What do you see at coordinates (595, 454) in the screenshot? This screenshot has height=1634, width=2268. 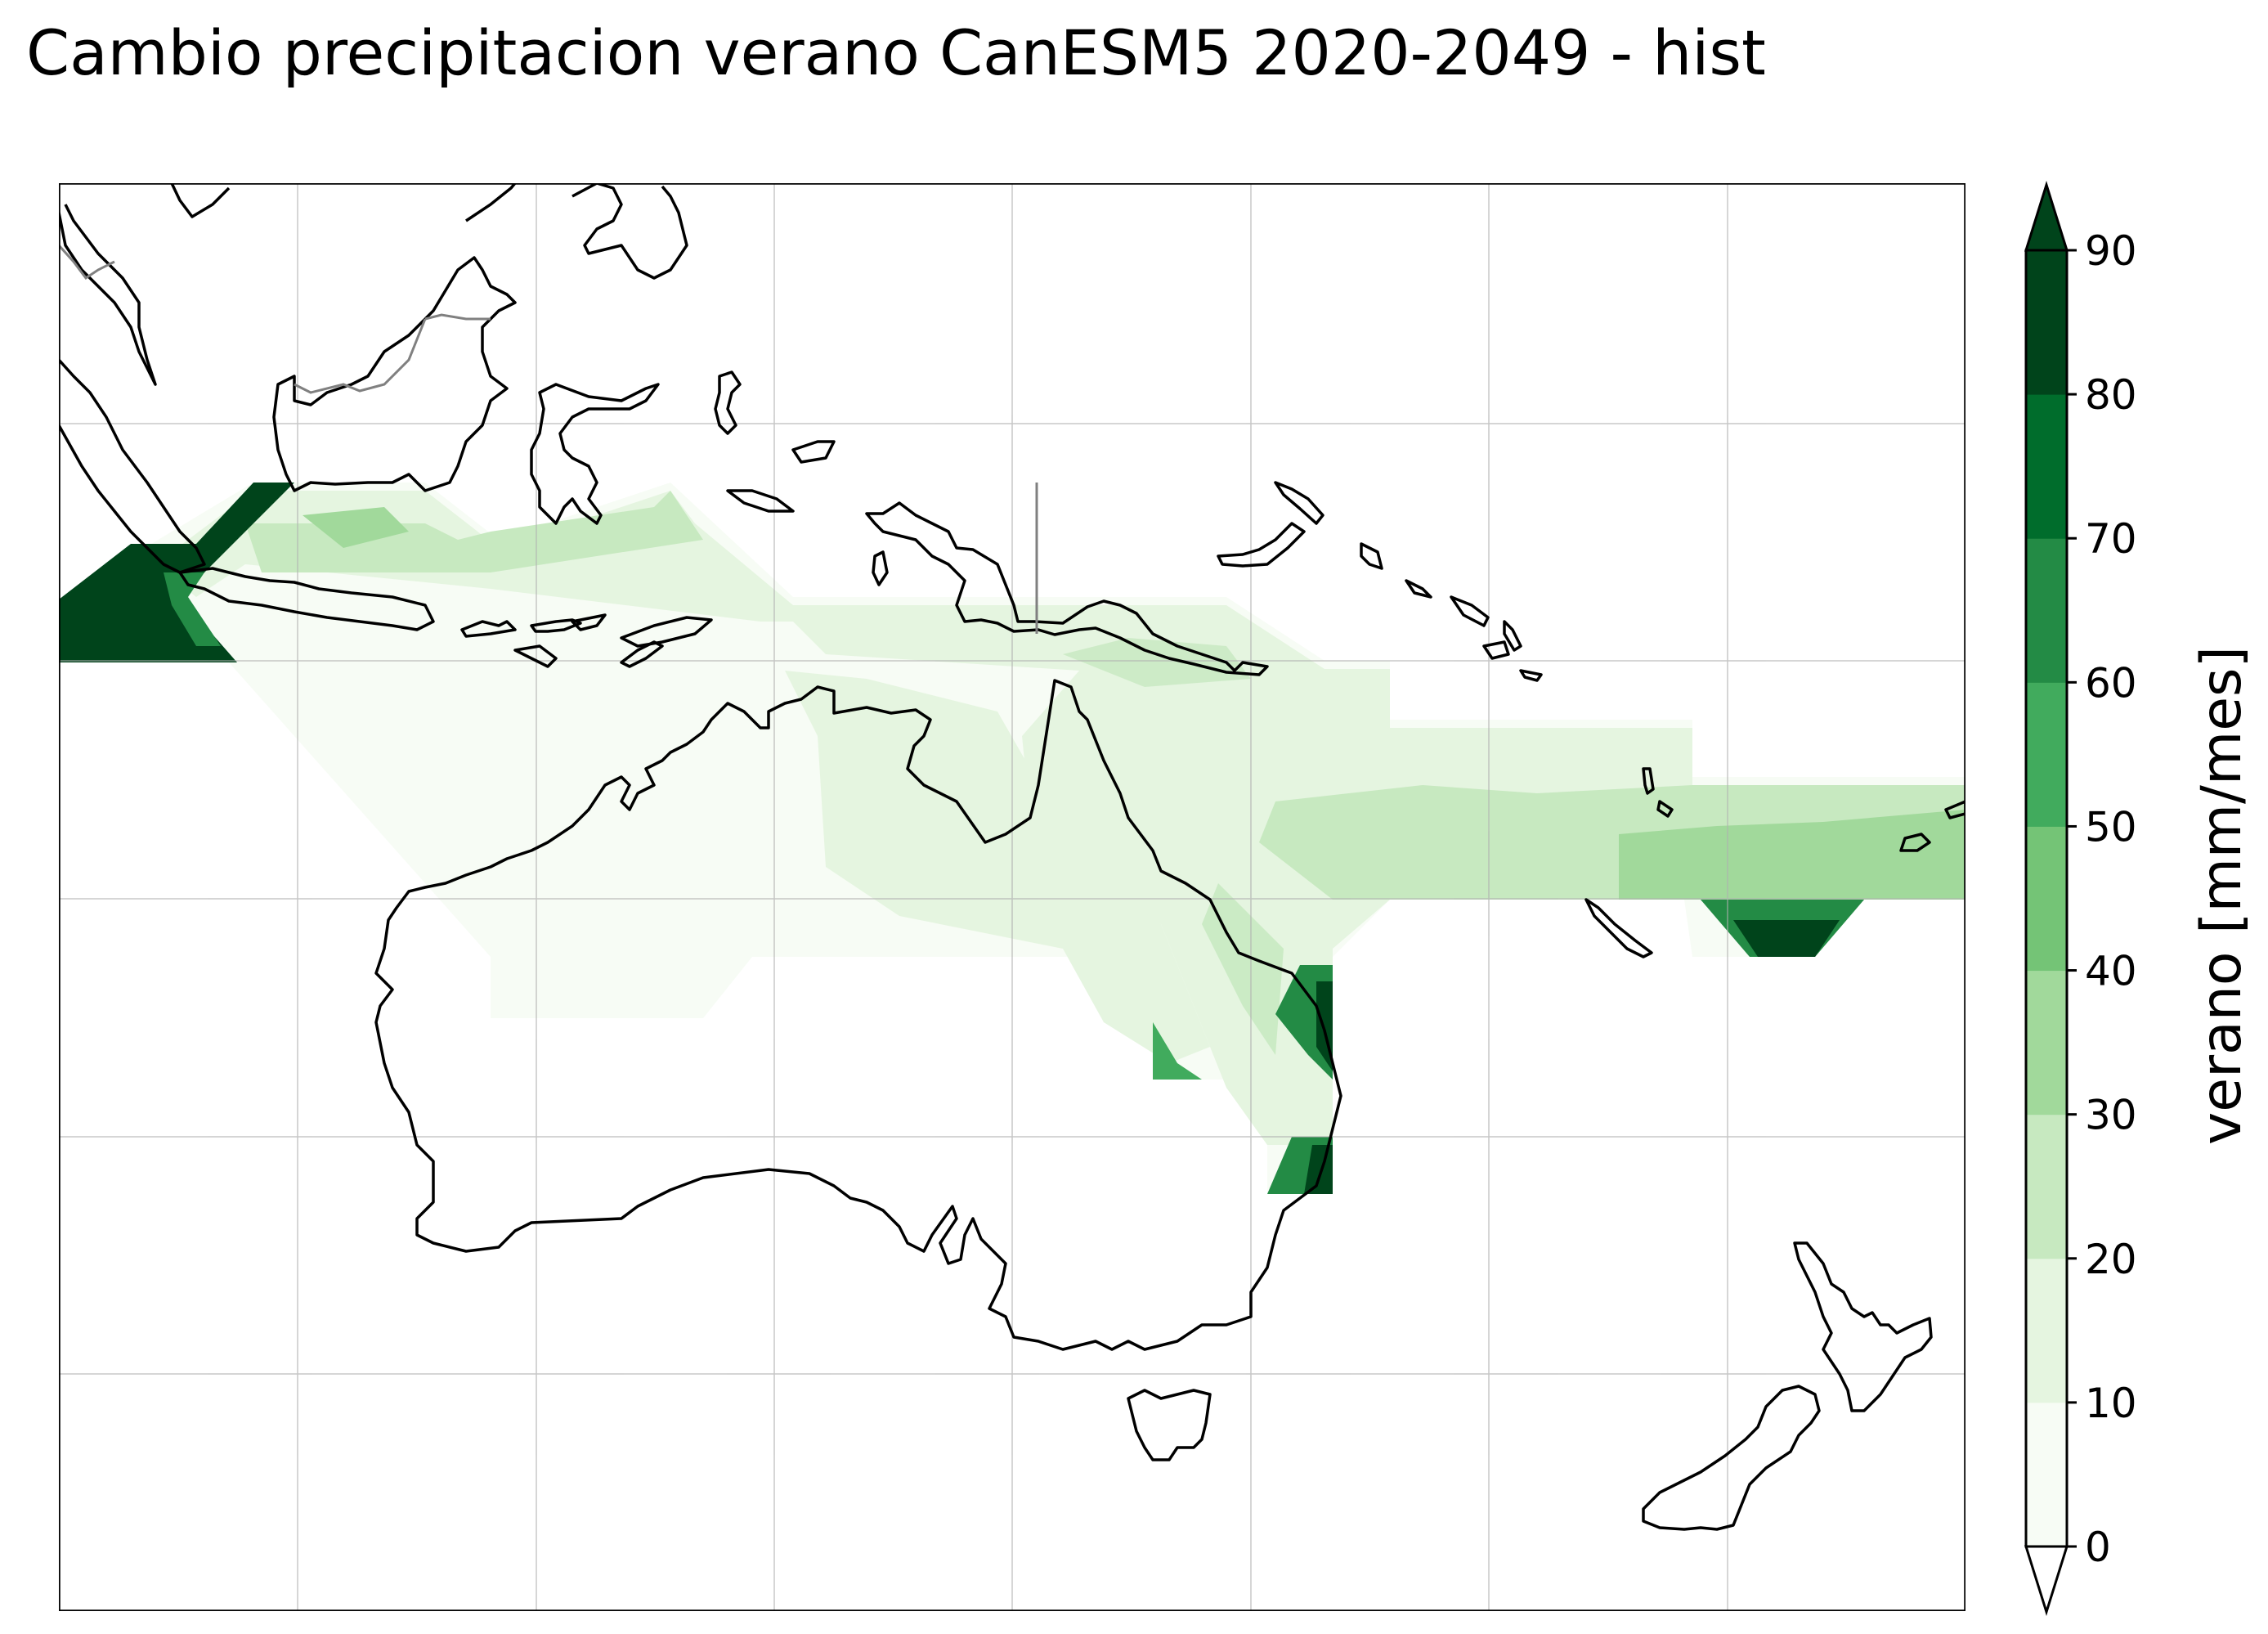 I see `sulawesi-coastline` at bounding box center [595, 454].